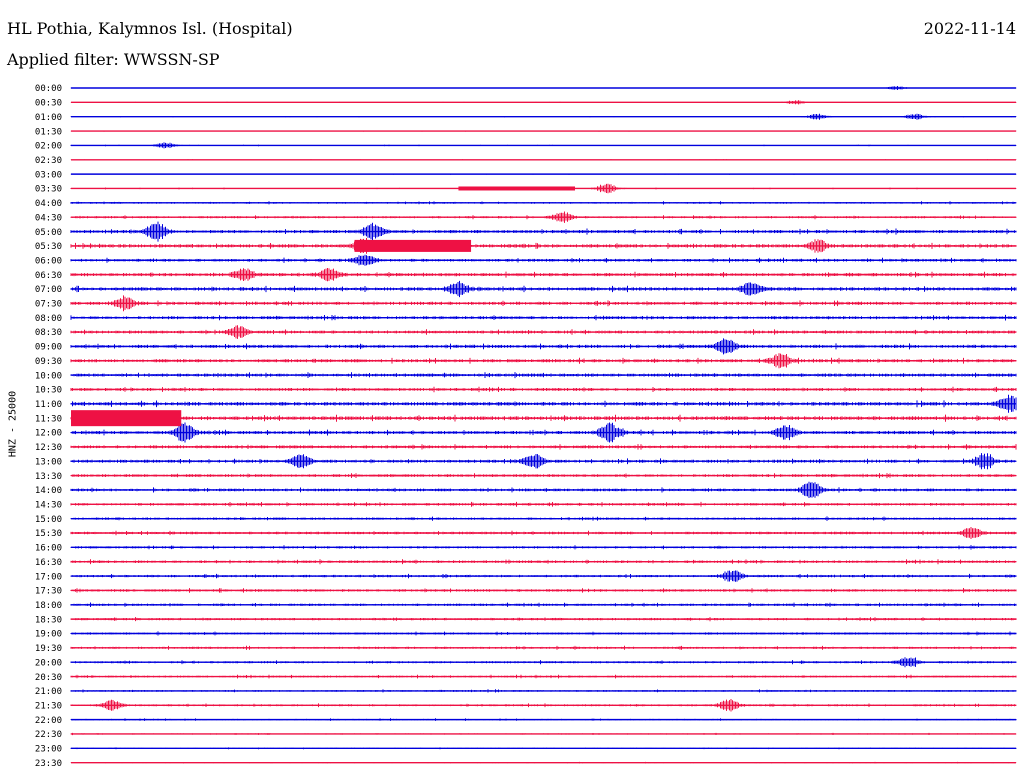 The width and height of the screenshot is (1024, 780). What do you see at coordinates (48, 635) in the screenshot?
I see `row-time-label: 19:00` at bounding box center [48, 635].